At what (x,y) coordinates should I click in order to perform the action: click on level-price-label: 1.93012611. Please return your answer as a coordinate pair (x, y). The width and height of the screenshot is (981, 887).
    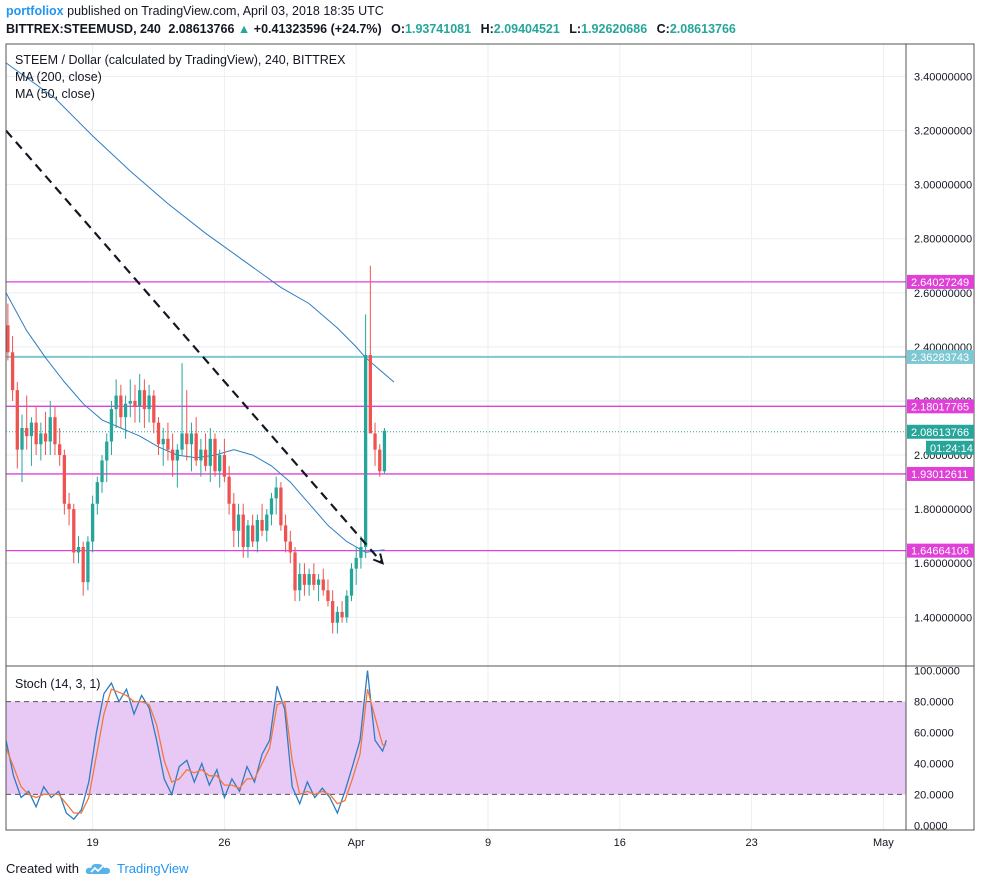
    Looking at the image, I should click on (939, 475).